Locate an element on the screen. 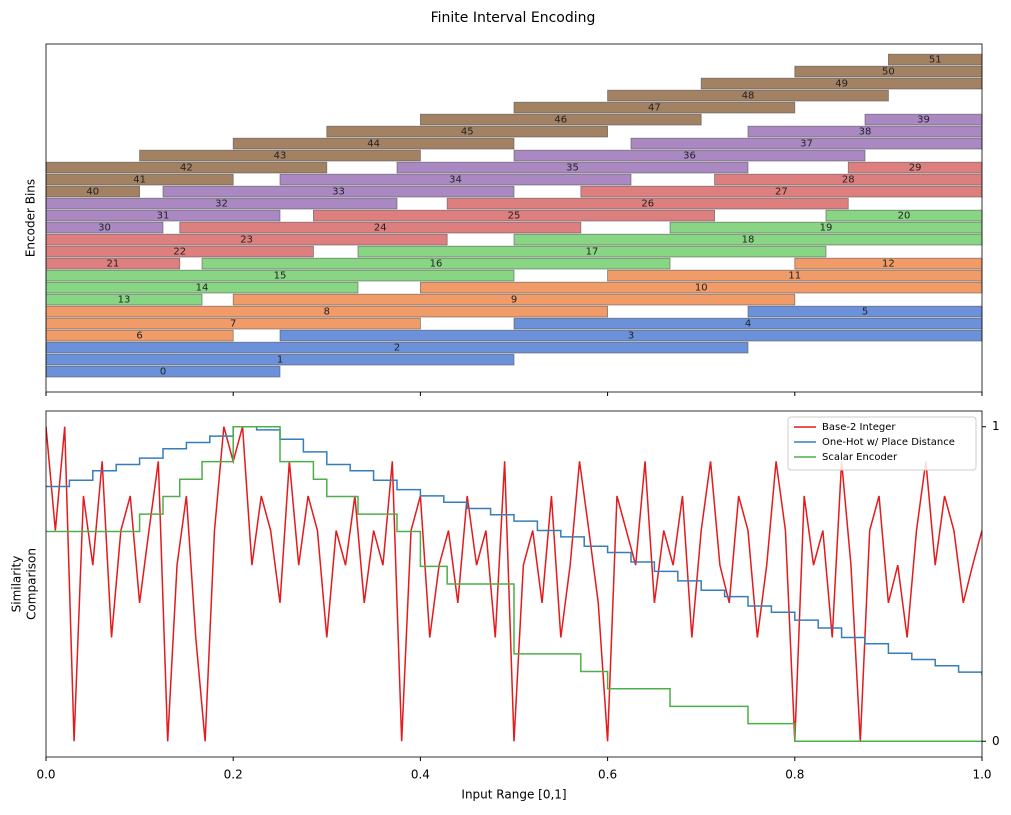 Image resolution: width=1011 pixels, height=815 pixels. bin-label: 5 is located at coordinates (865, 312).